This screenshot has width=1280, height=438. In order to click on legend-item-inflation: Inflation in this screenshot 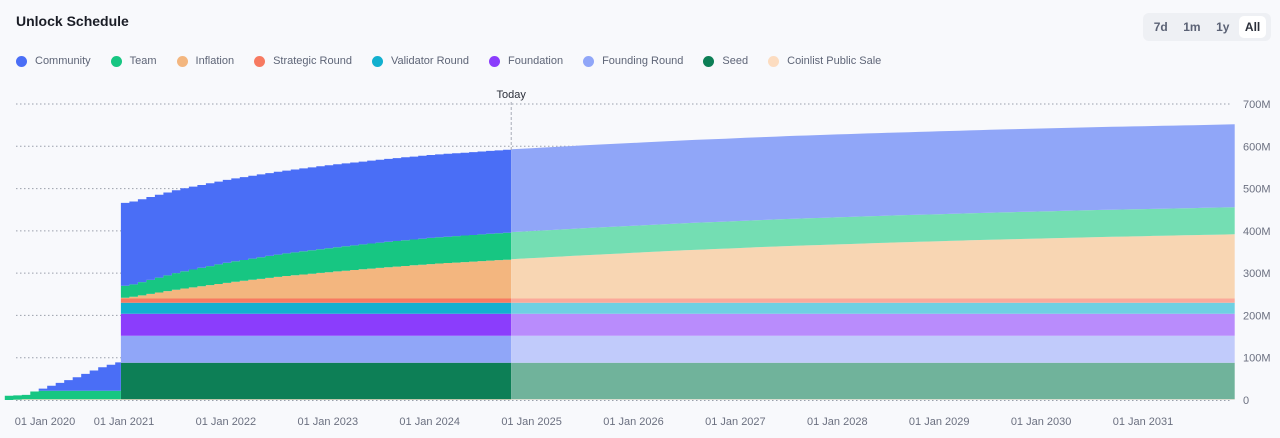, I will do `click(205, 61)`.